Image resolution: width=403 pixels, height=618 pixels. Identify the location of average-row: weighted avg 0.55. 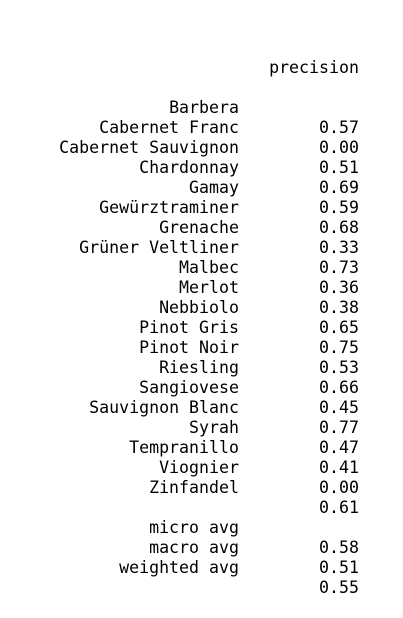
(201, 567).